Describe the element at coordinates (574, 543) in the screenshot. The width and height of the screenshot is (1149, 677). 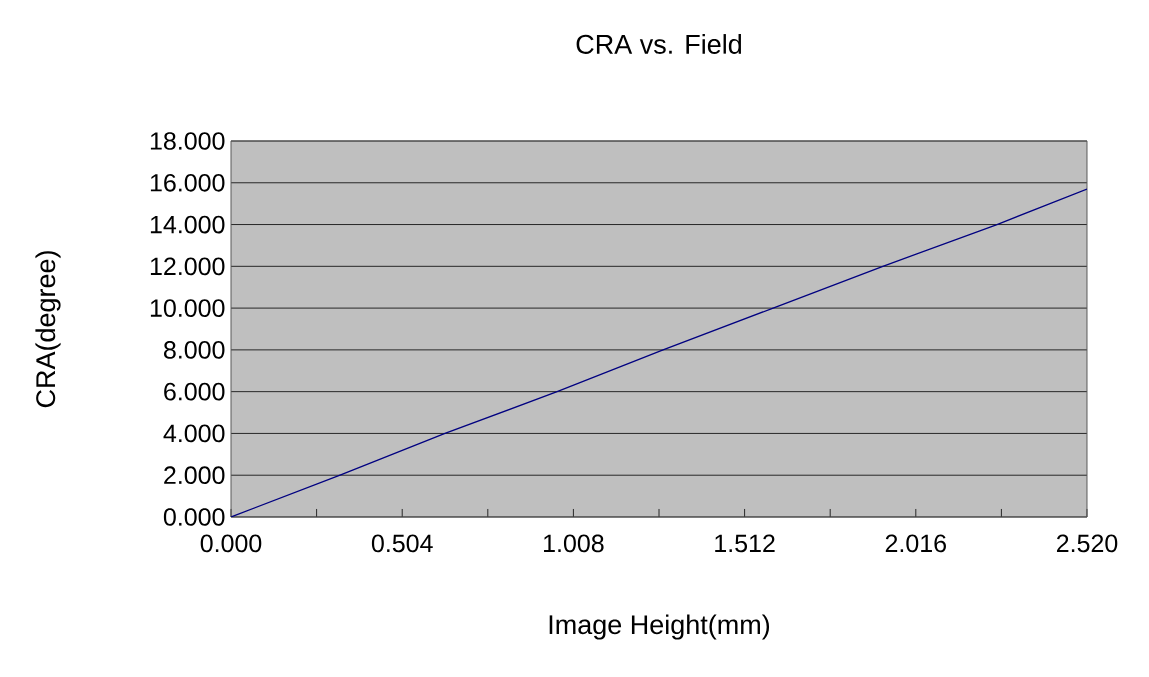
I see `x-tick-label: 1.008` at that location.